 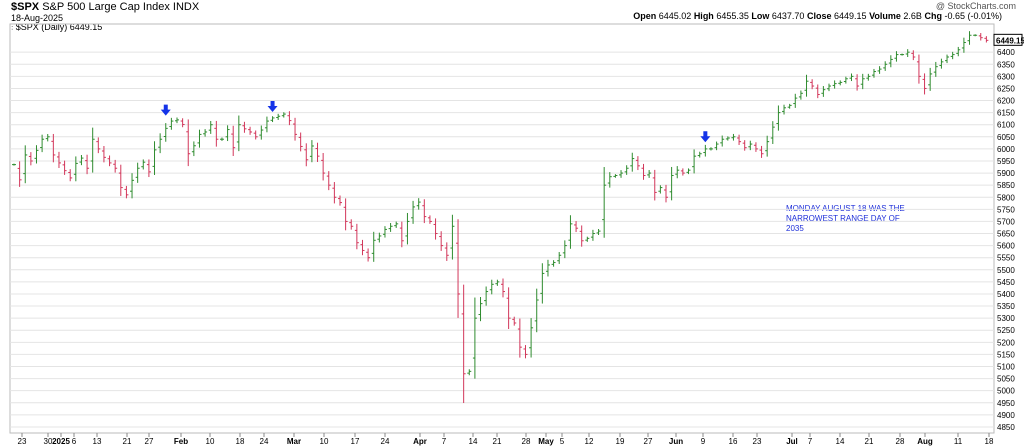 What do you see at coordinates (497, 441) in the screenshot?
I see `x-tick-label: 21` at bounding box center [497, 441].